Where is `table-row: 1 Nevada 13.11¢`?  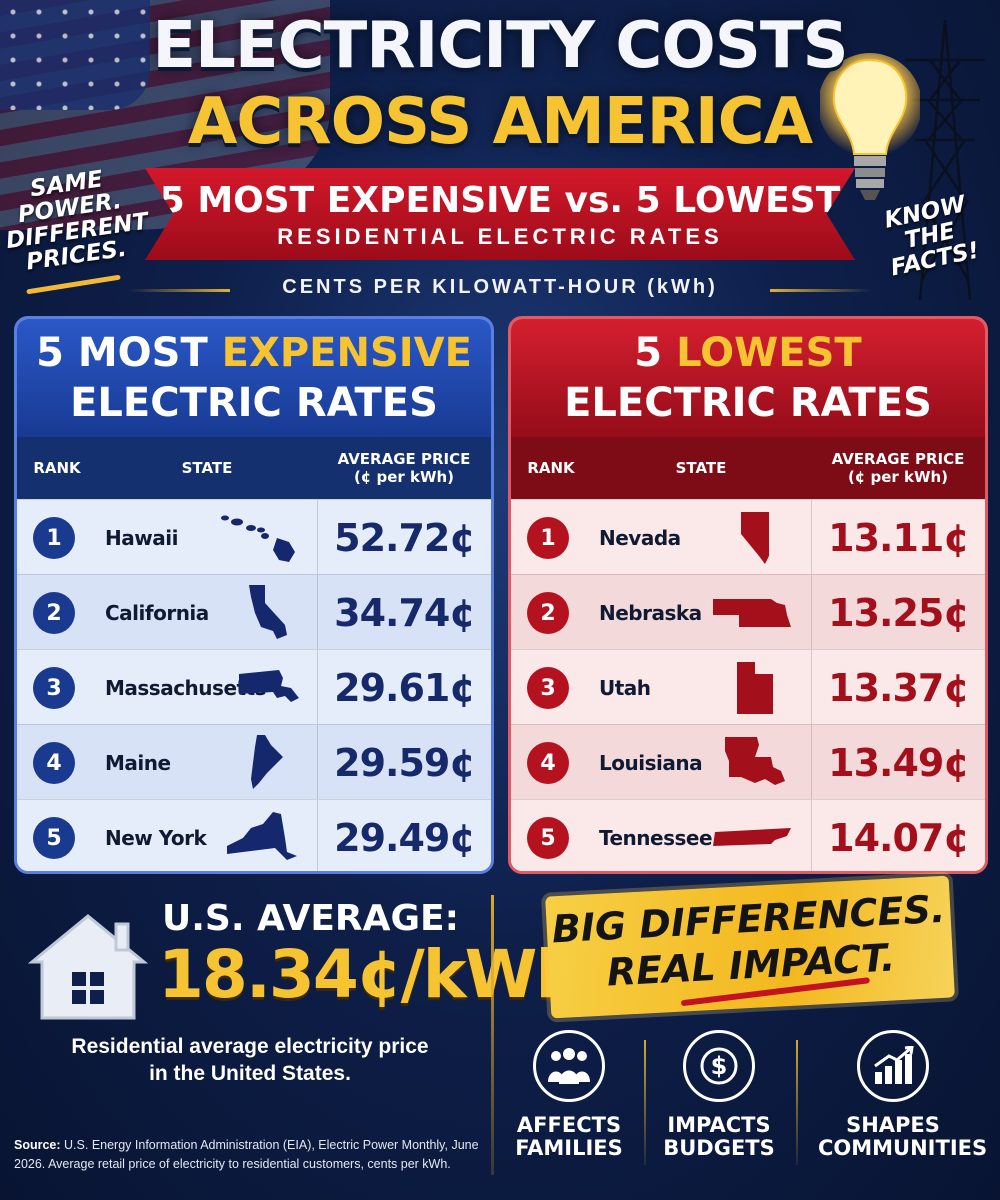
table-row: 1 Nevada 13.11¢ is located at coordinates (748, 537).